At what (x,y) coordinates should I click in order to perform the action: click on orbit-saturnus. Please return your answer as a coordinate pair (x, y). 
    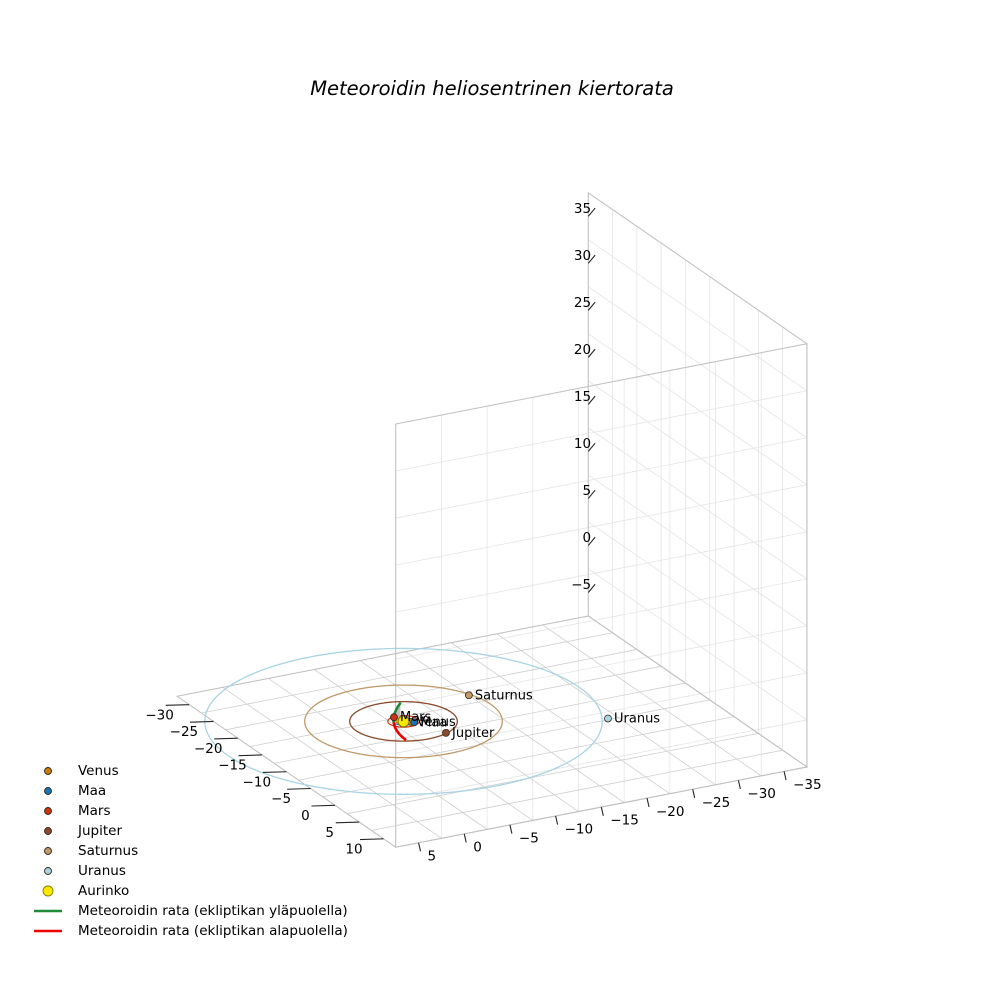
    Looking at the image, I should click on (404, 721).